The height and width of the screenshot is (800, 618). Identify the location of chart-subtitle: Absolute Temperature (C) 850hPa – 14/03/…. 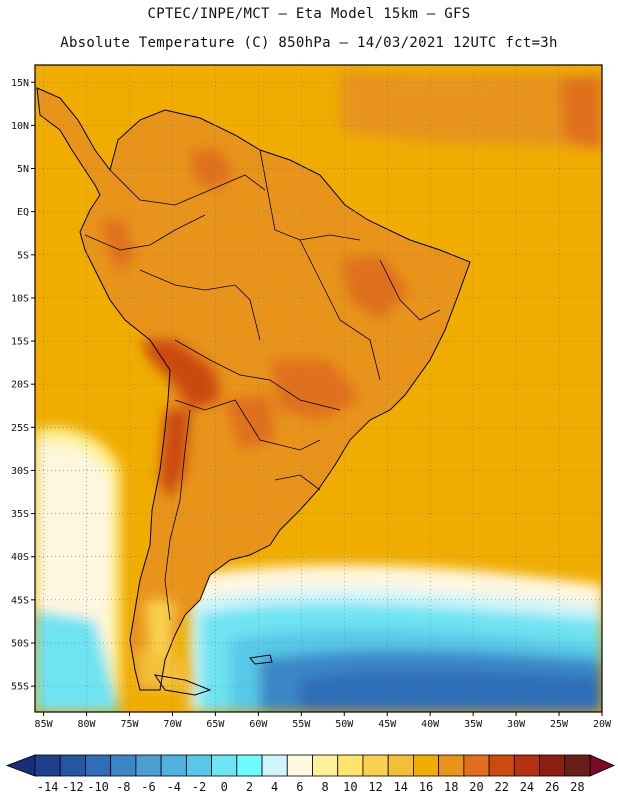
(309, 43).